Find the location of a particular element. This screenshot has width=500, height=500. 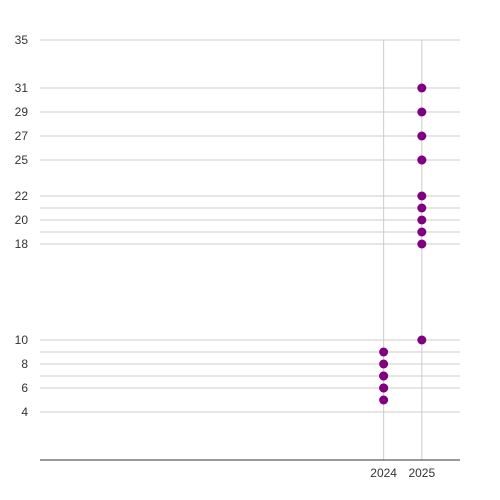

x-tick-label: 2025 is located at coordinates (421, 473).